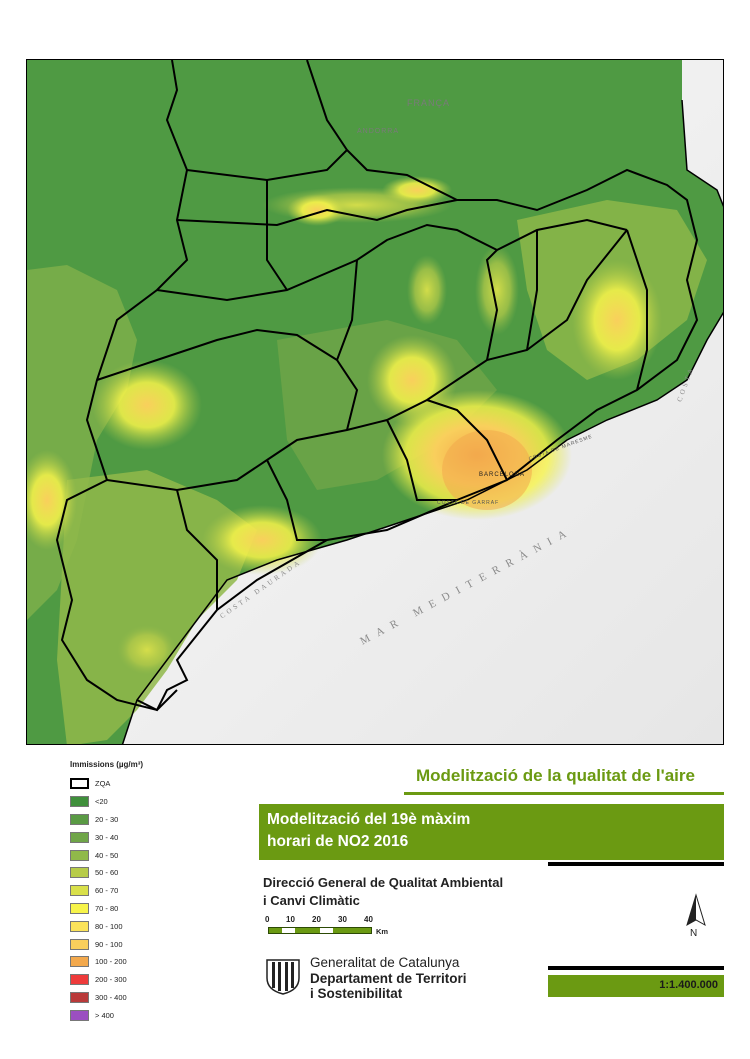  I want to click on lleida-hotspot, so click(147, 405).